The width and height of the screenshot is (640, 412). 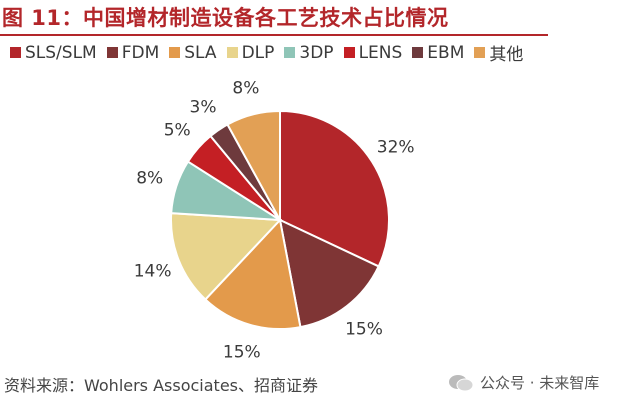 I want to click on slice-label: 5%, so click(x=177, y=130).